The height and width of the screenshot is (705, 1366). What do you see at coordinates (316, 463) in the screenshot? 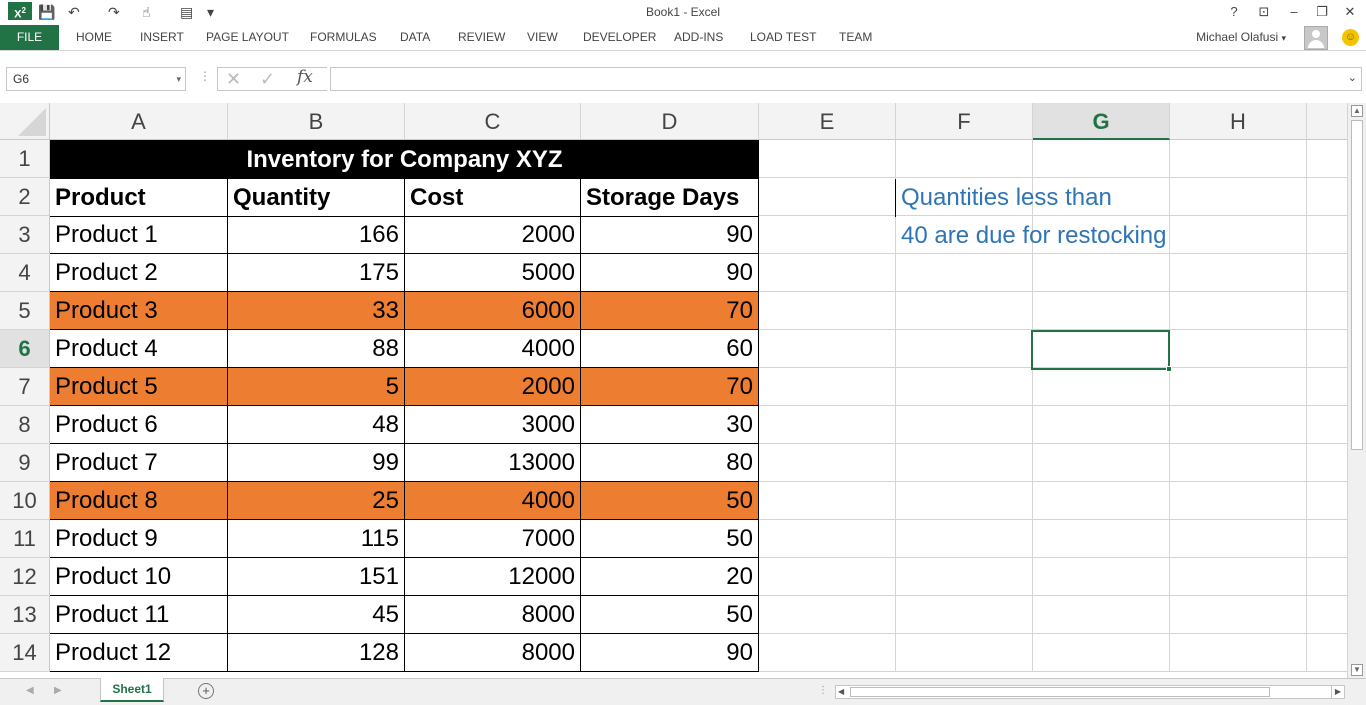
I see `quantity-cell: 99` at bounding box center [316, 463].